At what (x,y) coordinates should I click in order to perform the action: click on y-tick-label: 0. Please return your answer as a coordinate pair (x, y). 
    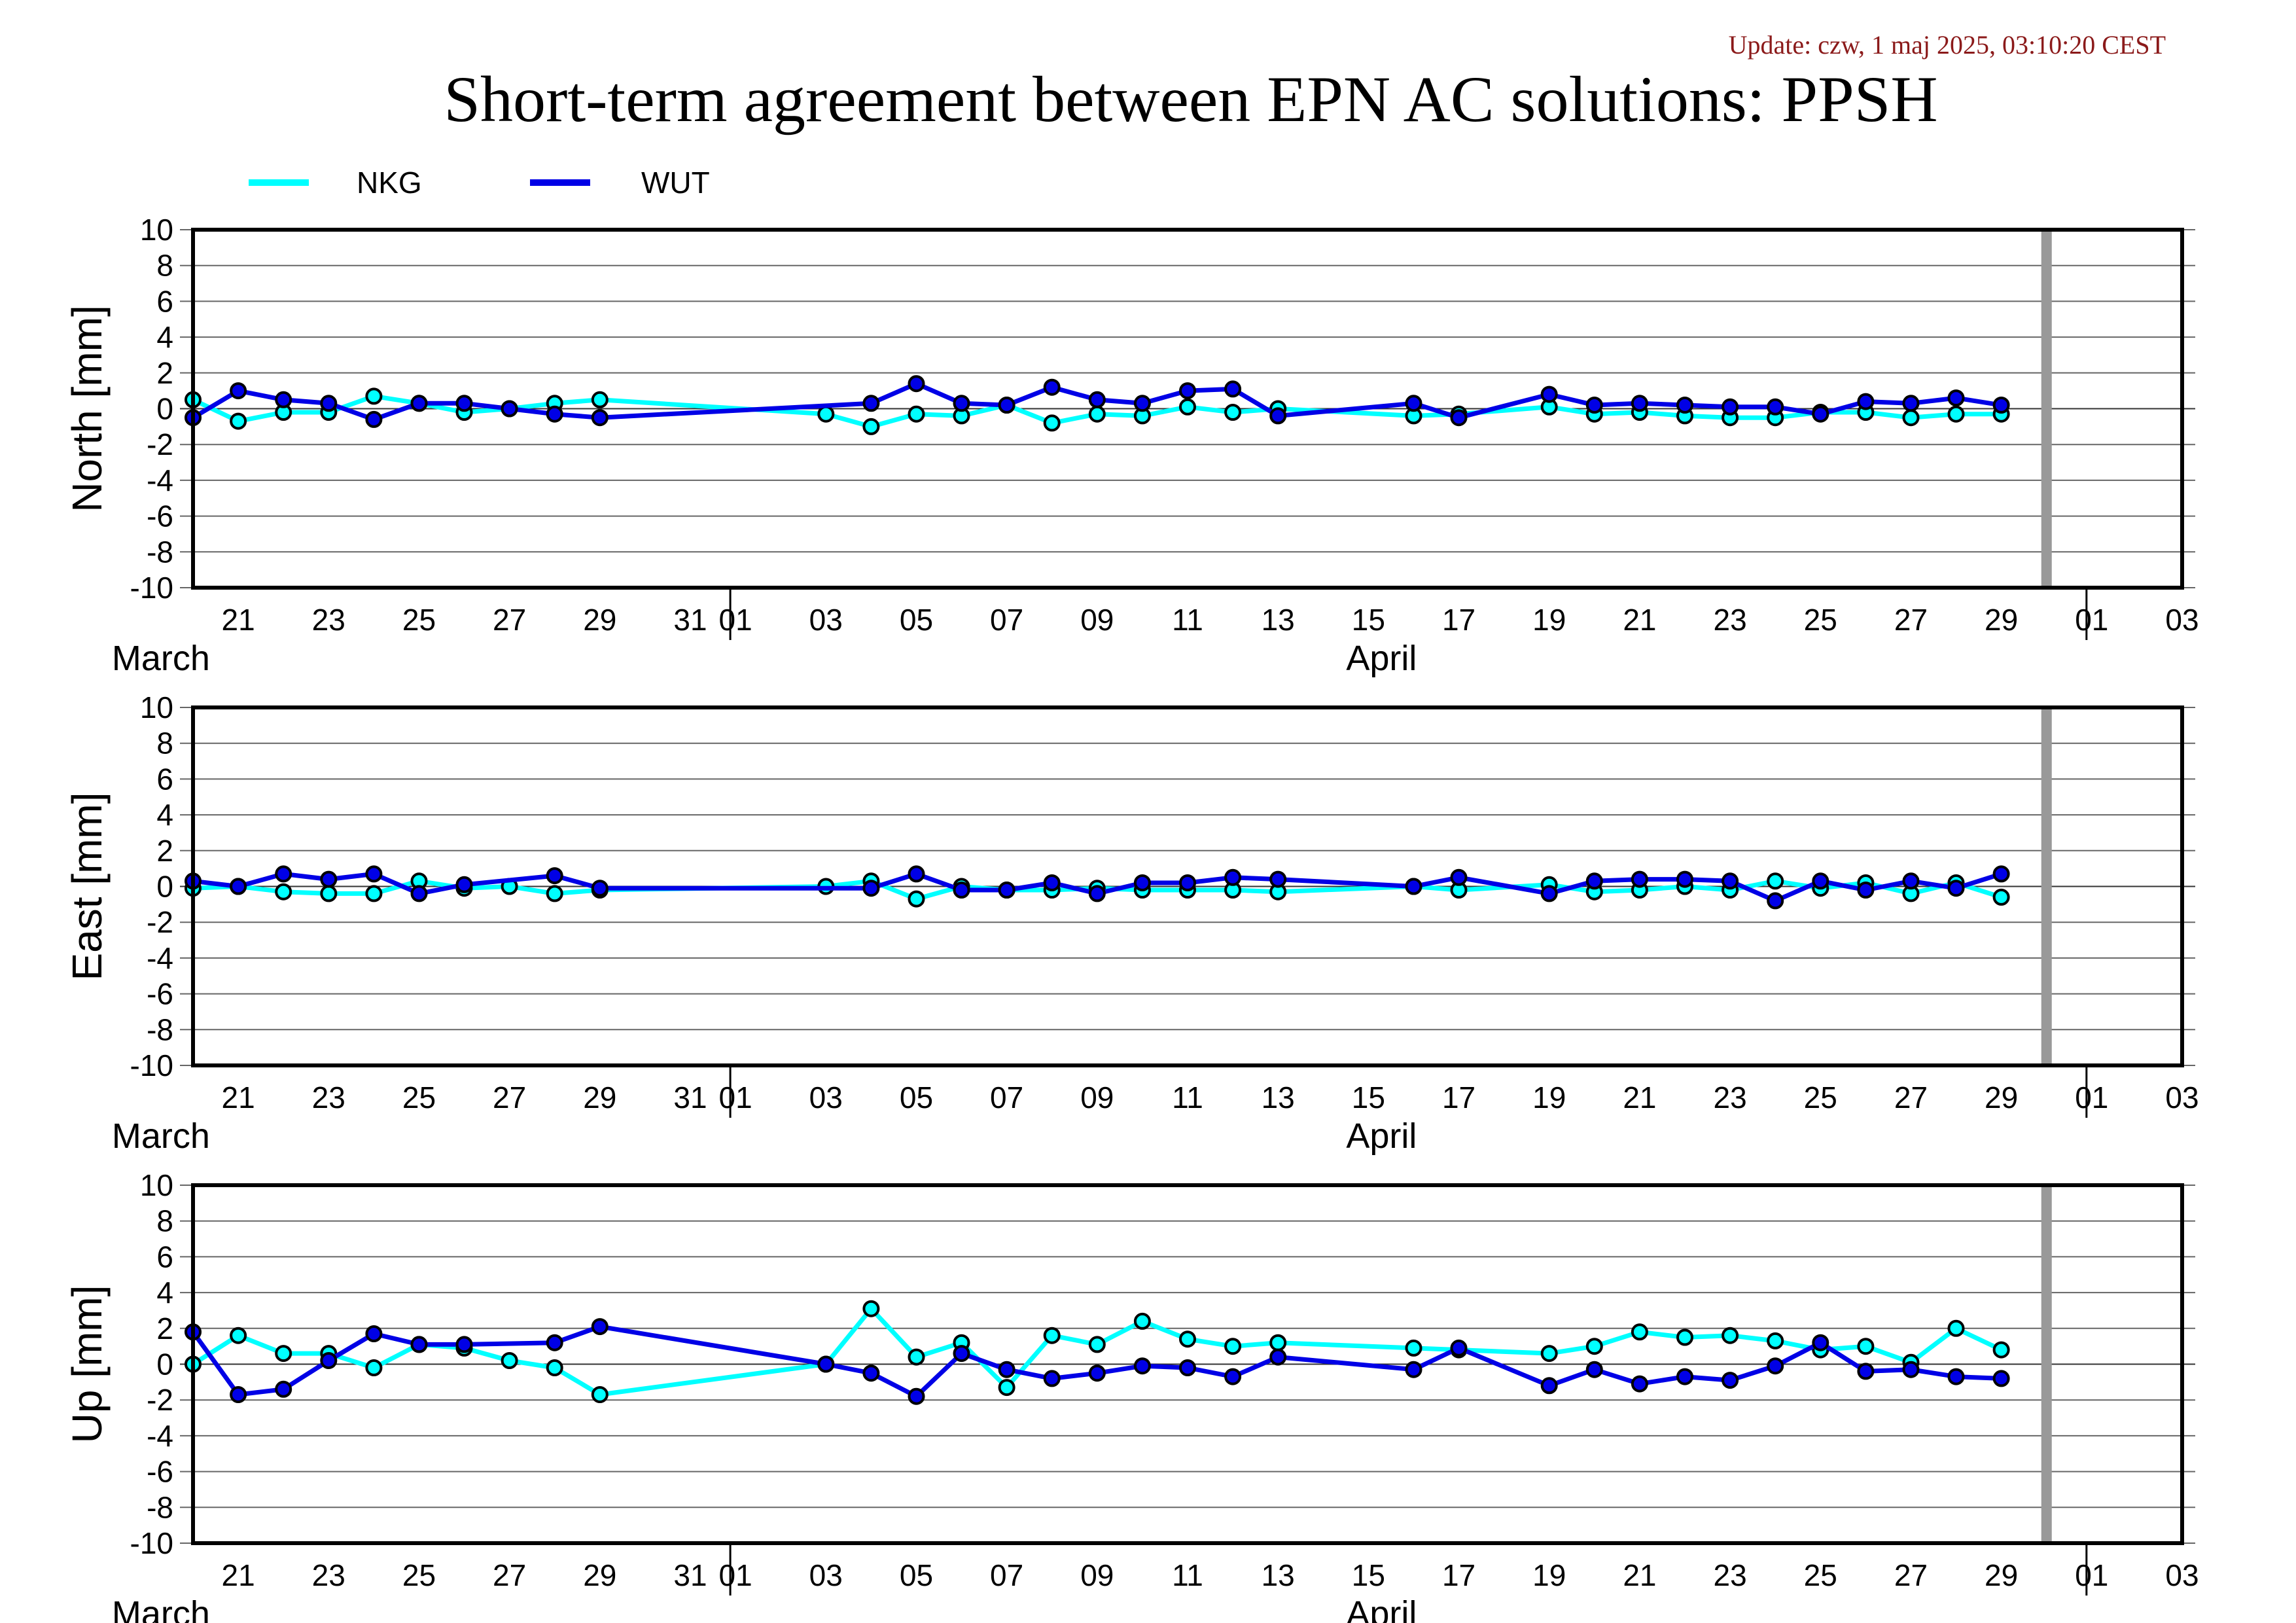
    Looking at the image, I should click on (164, 409).